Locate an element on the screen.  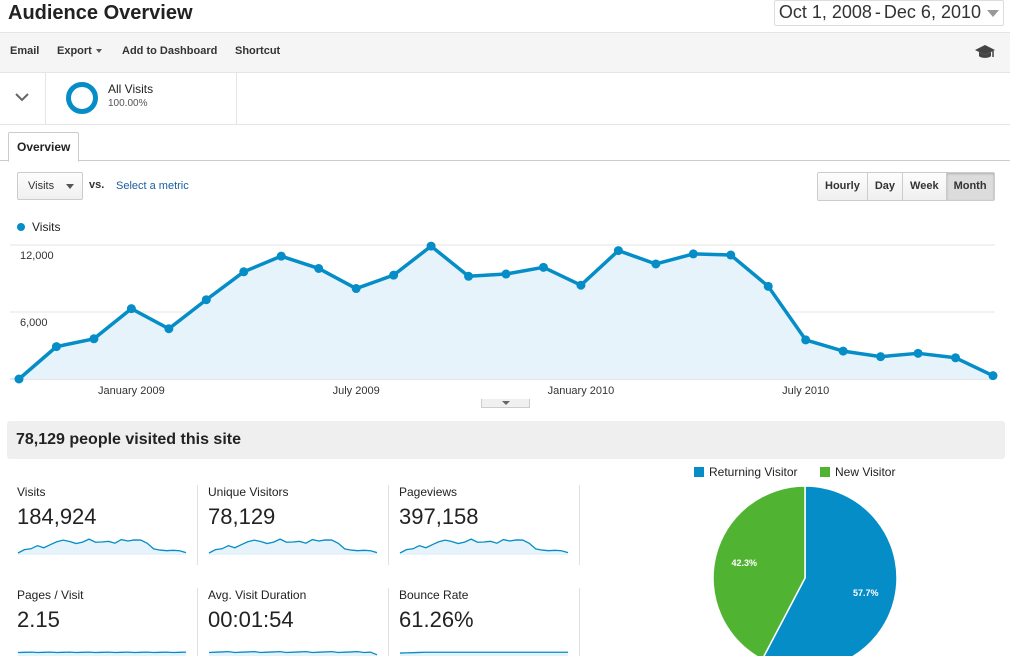
segment-toggle is located at coordinates (23, 98).